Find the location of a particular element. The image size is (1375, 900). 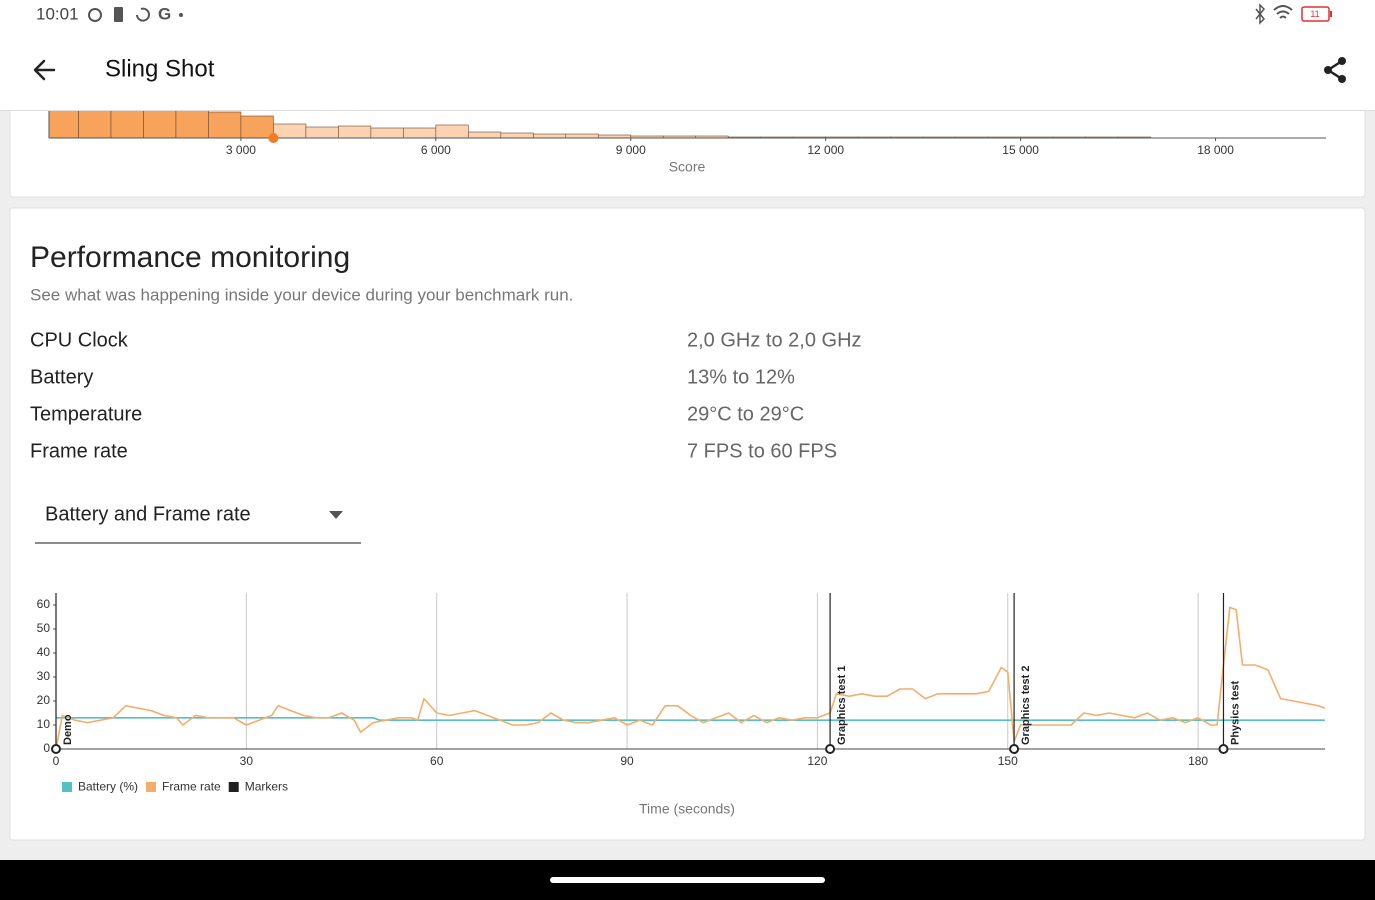

status-icon-bluetooth is located at coordinates (1260, 14).